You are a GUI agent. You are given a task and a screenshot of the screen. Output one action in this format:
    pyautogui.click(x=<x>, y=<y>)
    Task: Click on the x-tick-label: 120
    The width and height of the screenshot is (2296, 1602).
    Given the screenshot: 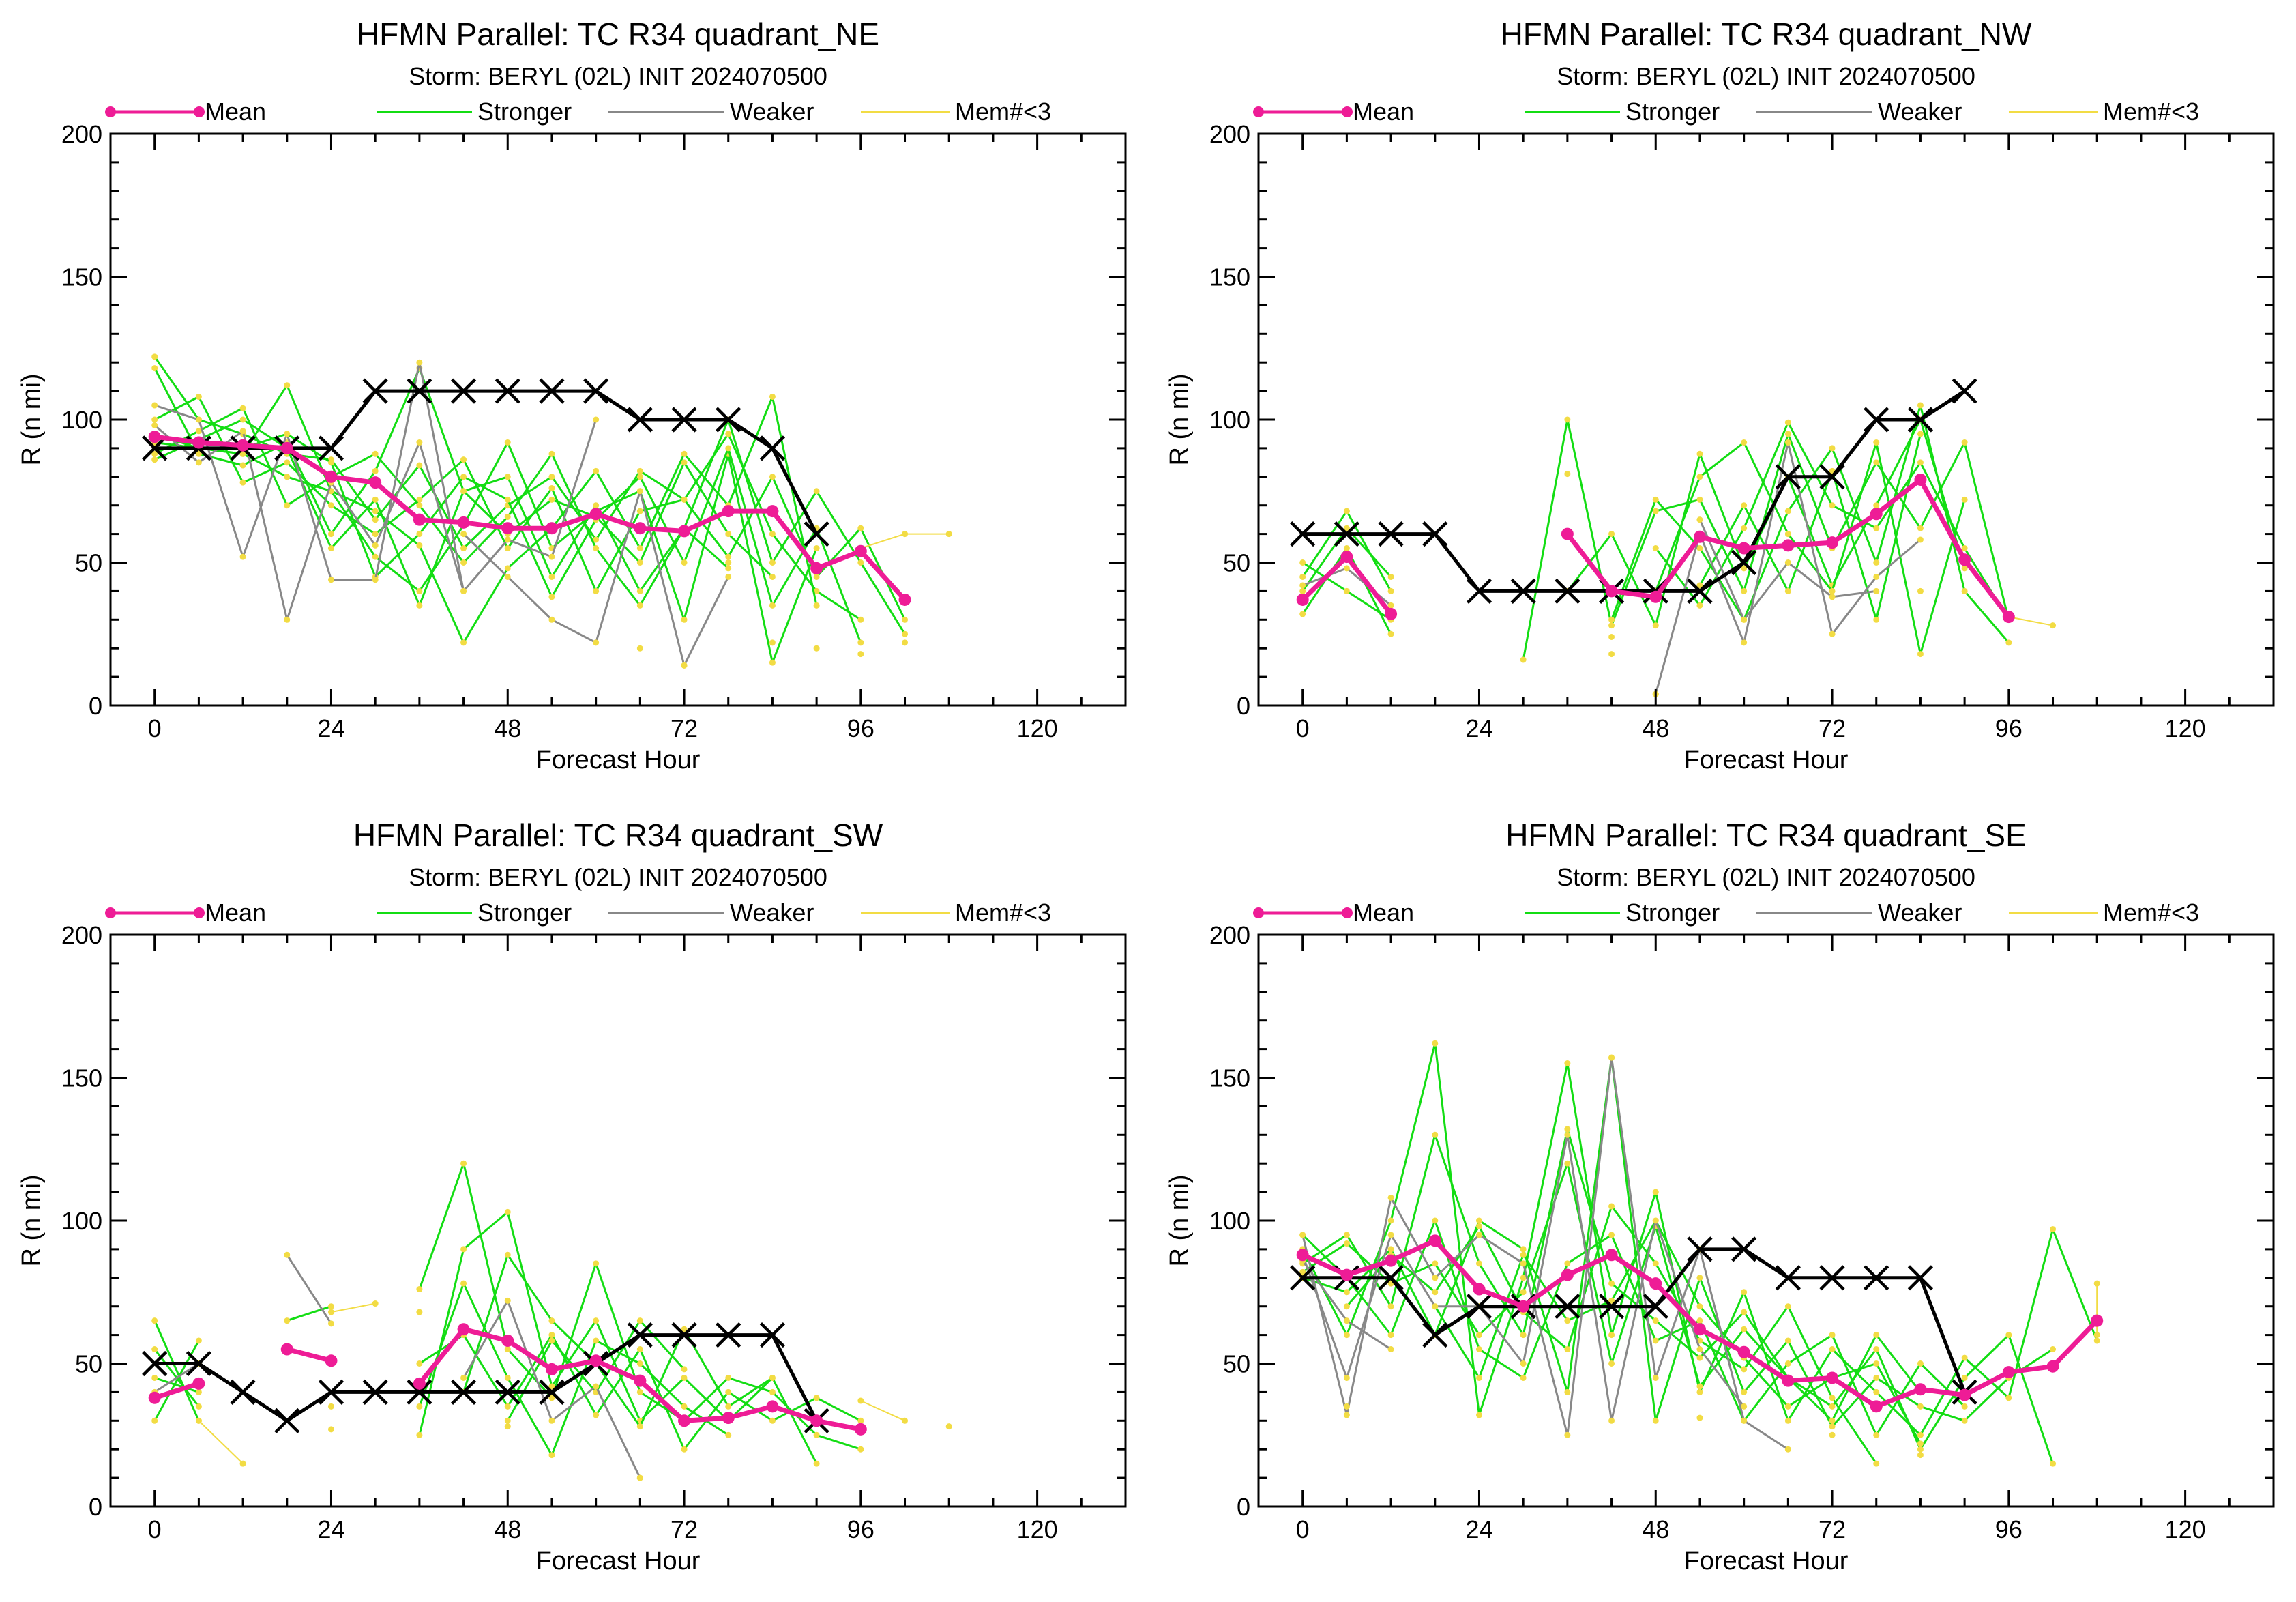 What is the action you would take?
    pyautogui.click(x=1037, y=1529)
    